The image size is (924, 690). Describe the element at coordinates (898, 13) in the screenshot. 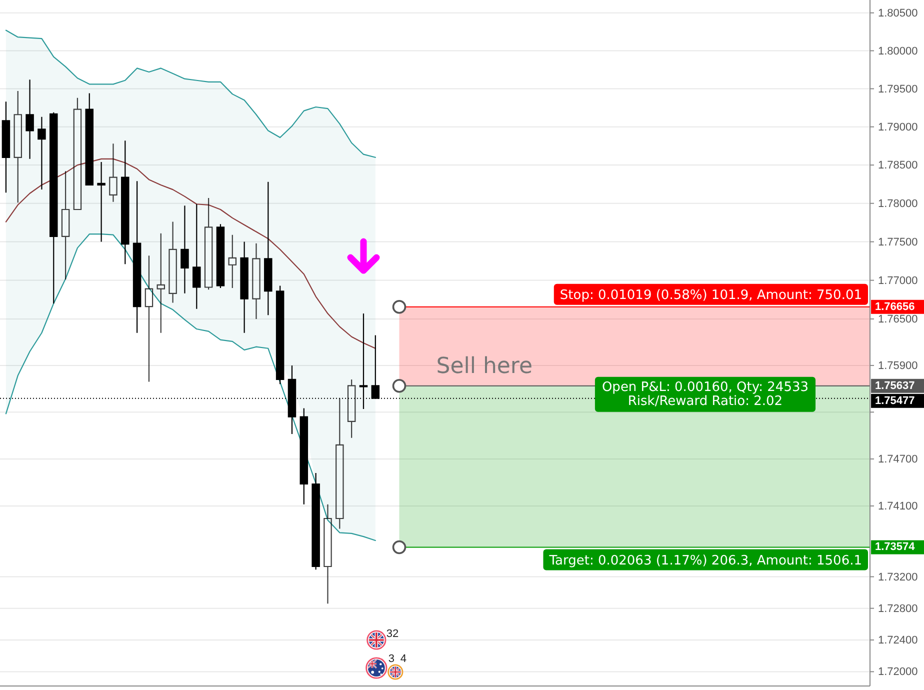

I see `y-tick-label: 1.80500` at that location.